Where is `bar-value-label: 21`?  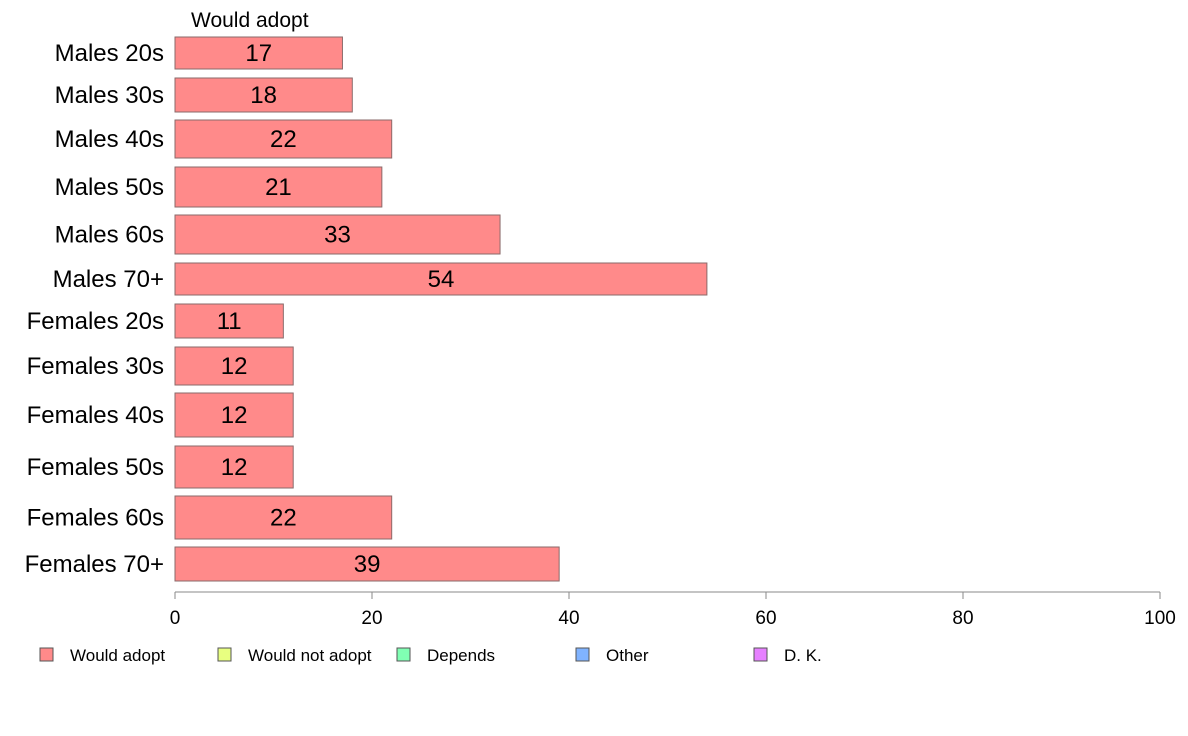 bar-value-label: 21 is located at coordinates (278, 187).